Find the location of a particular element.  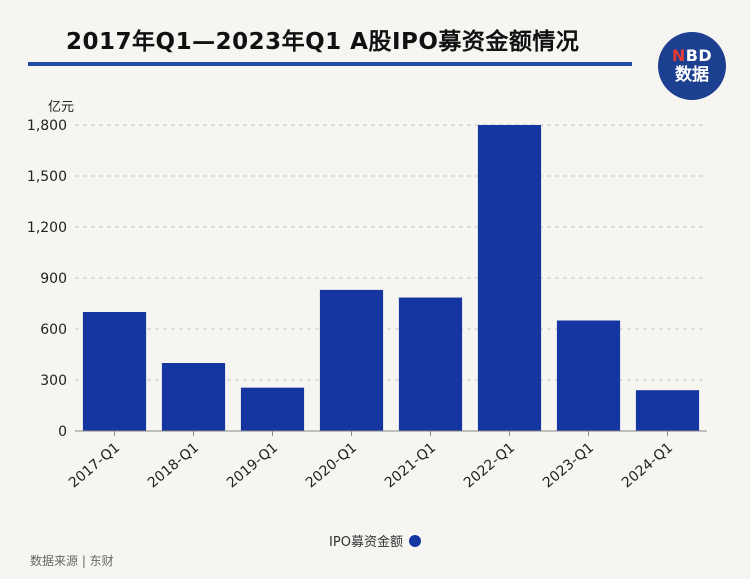

nbd-logo: NBD 数据 is located at coordinates (692, 66).